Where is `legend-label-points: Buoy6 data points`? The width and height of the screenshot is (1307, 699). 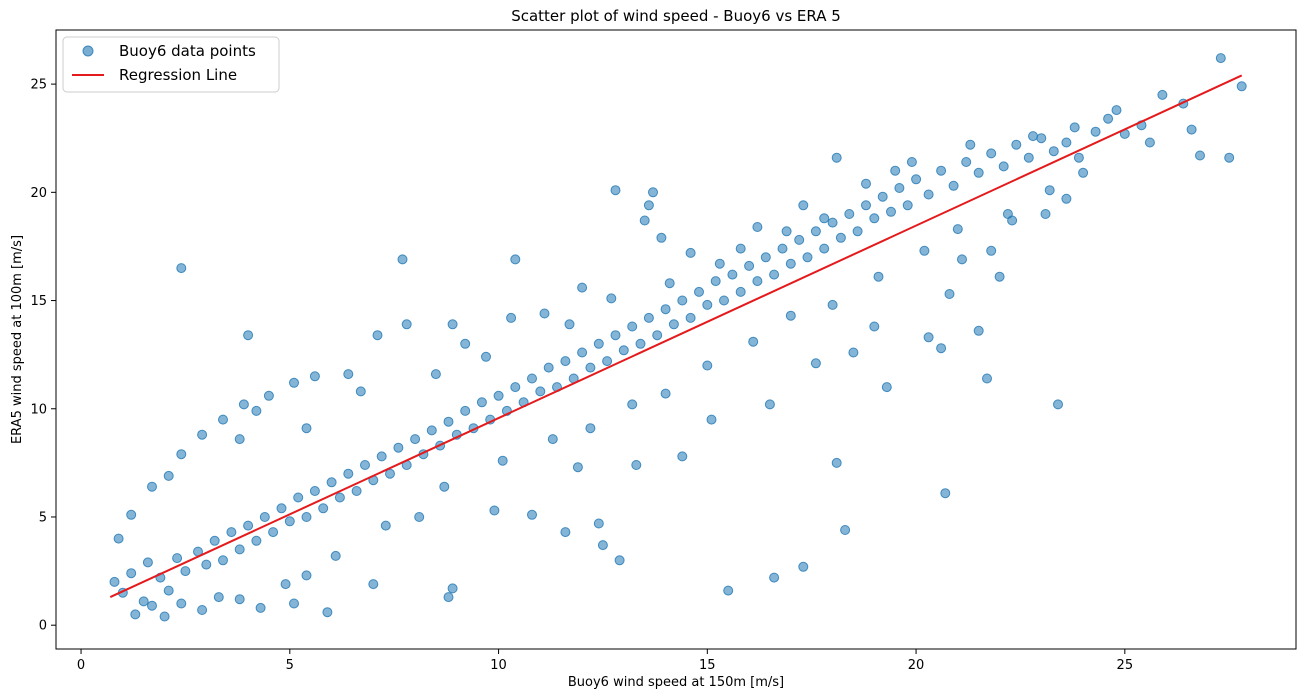
legend-label-points: Buoy6 data points is located at coordinates (187, 51).